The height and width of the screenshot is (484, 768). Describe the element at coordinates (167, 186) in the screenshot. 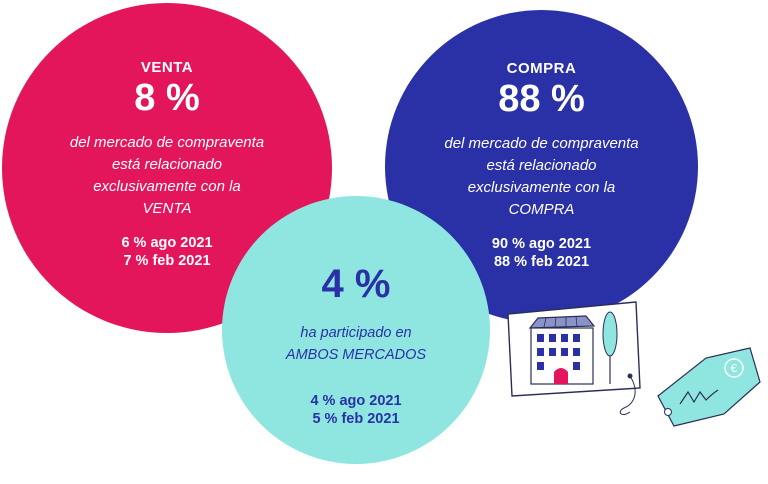

I see `venta-description-line: exclusivamente con la` at that location.